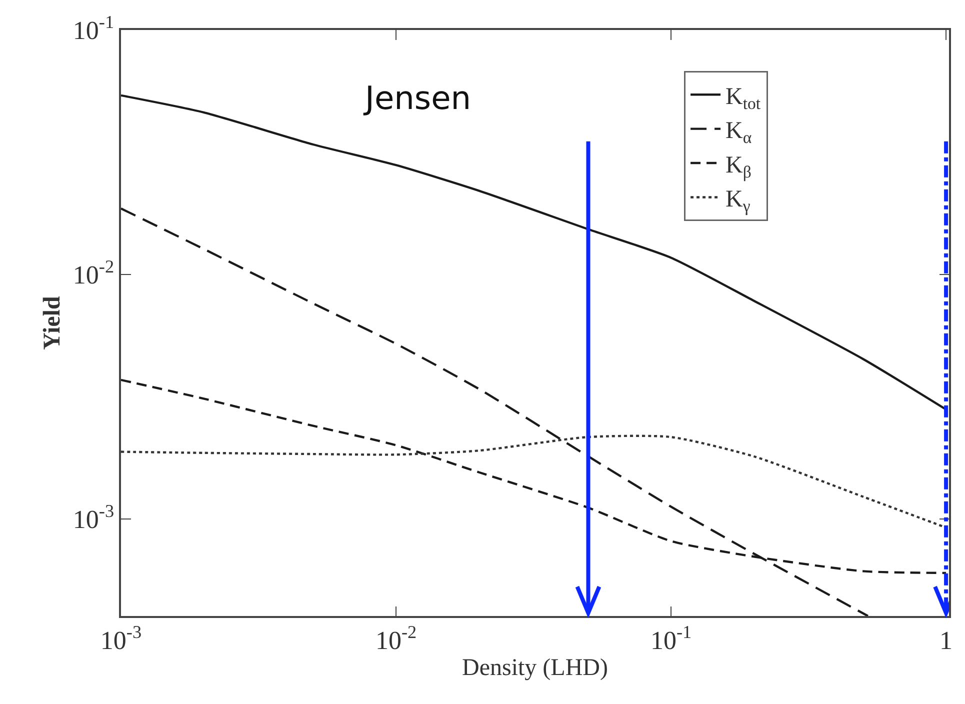 The image size is (965, 704). I want to click on x-tick-label: 10$^{-1}$, so click(671, 638).